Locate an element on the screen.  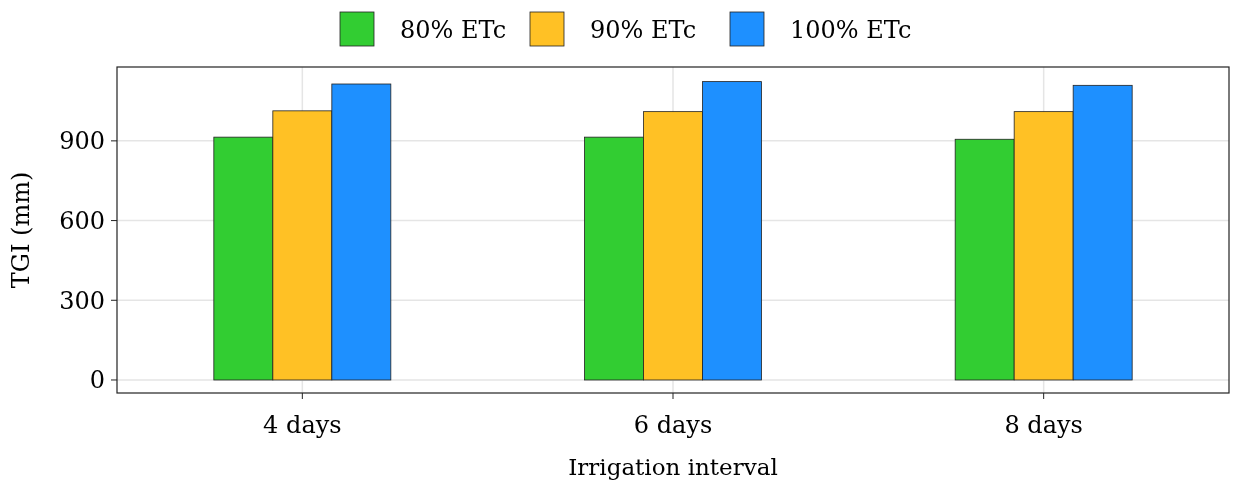
y-tick-label: 0 is located at coordinates (97, 380).